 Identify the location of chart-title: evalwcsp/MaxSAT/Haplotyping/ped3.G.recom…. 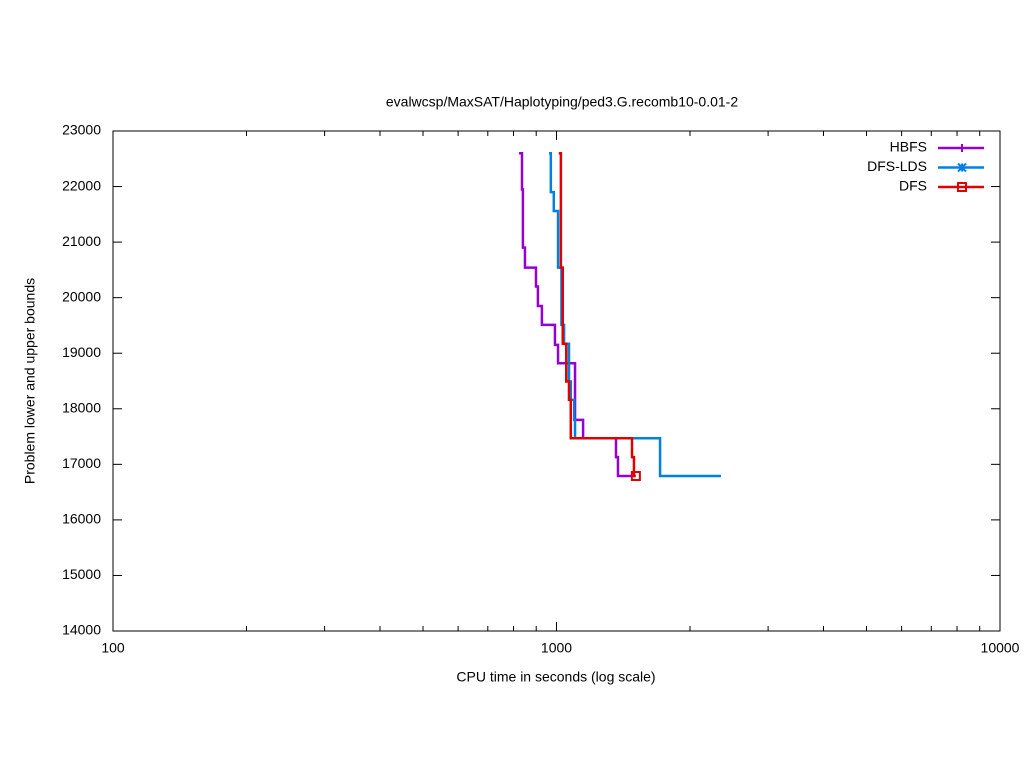
(562, 102).